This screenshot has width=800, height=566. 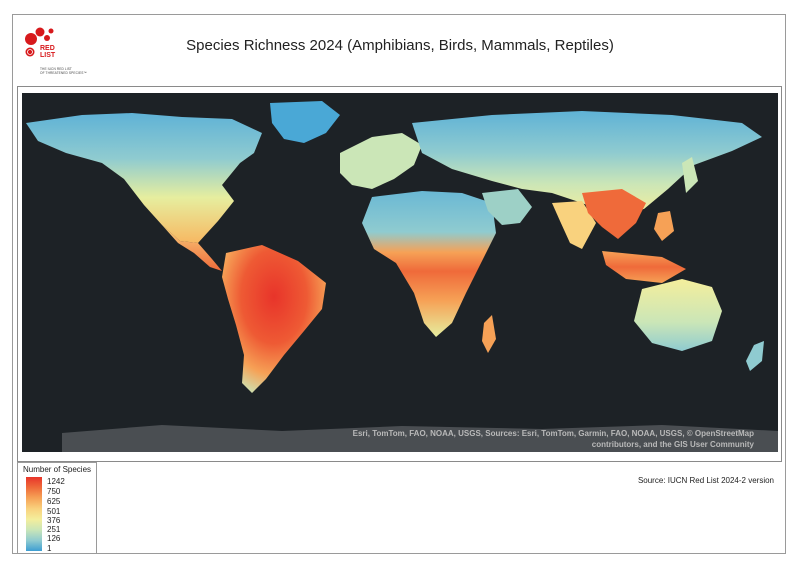 What do you see at coordinates (34, 514) in the screenshot?
I see `legend-color-ramp` at bounding box center [34, 514].